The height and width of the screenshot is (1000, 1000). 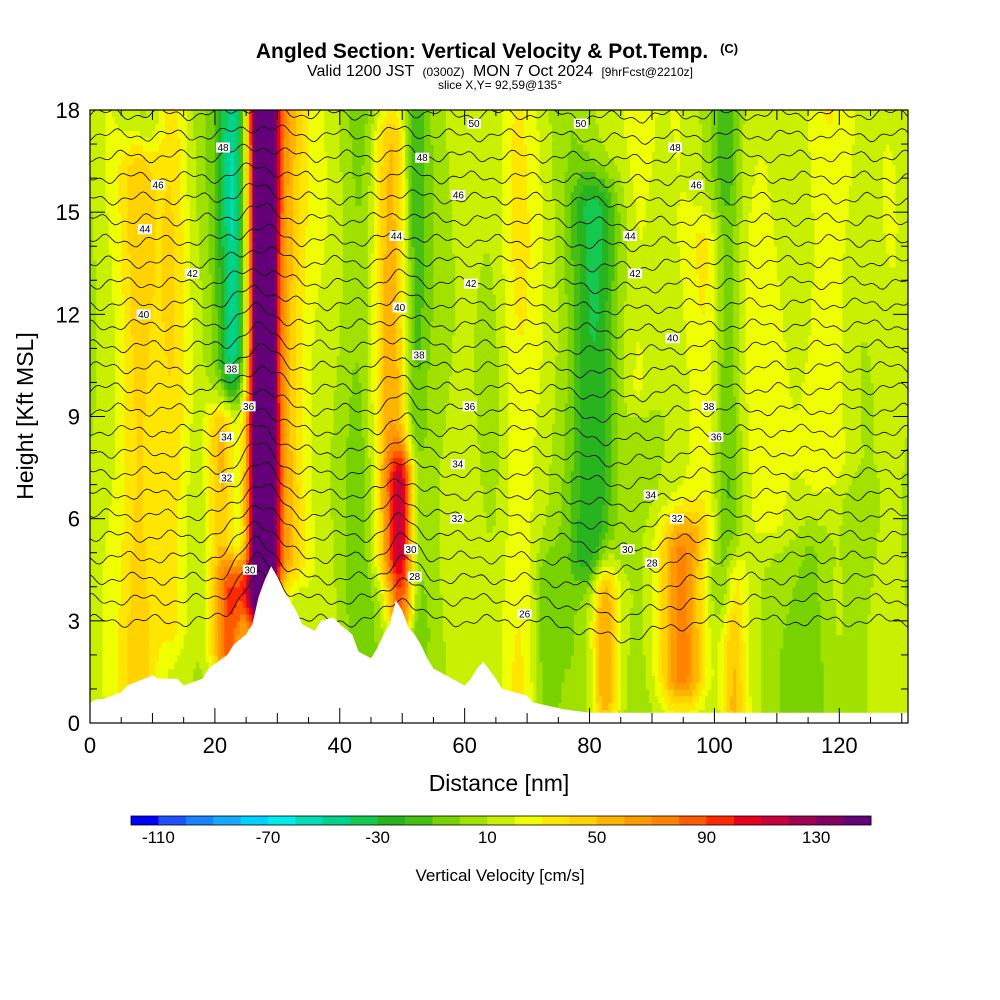 I want to click on y-axis-label: Height [Kft MSL], so click(x=25, y=415).